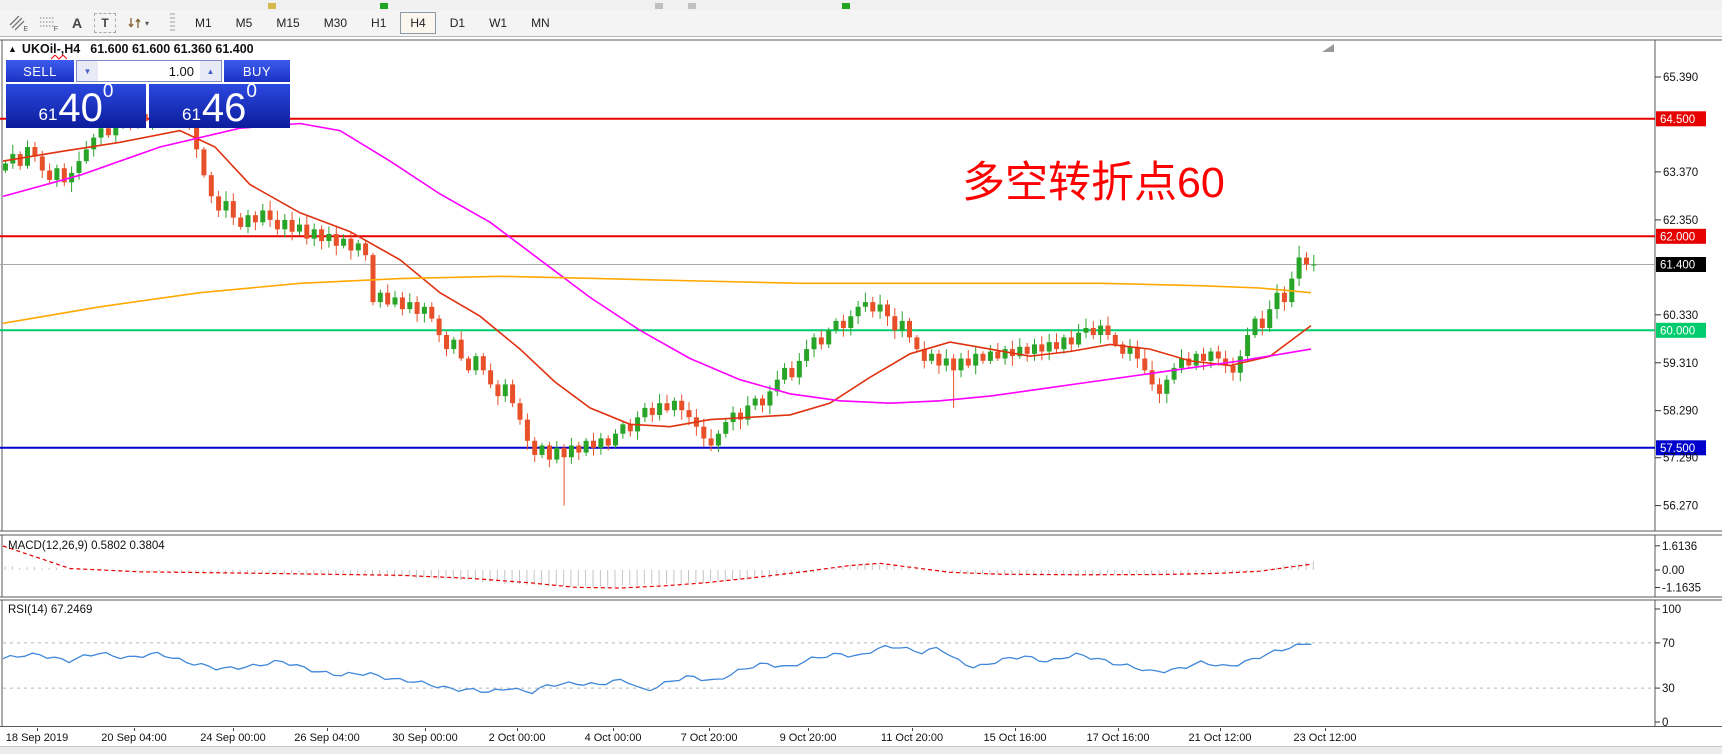 The height and width of the screenshot is (754, 1722). Describe the element at coordinates (1681, 589) in the screenshot. I see `macd-axis-label: -1.1635` at that location.